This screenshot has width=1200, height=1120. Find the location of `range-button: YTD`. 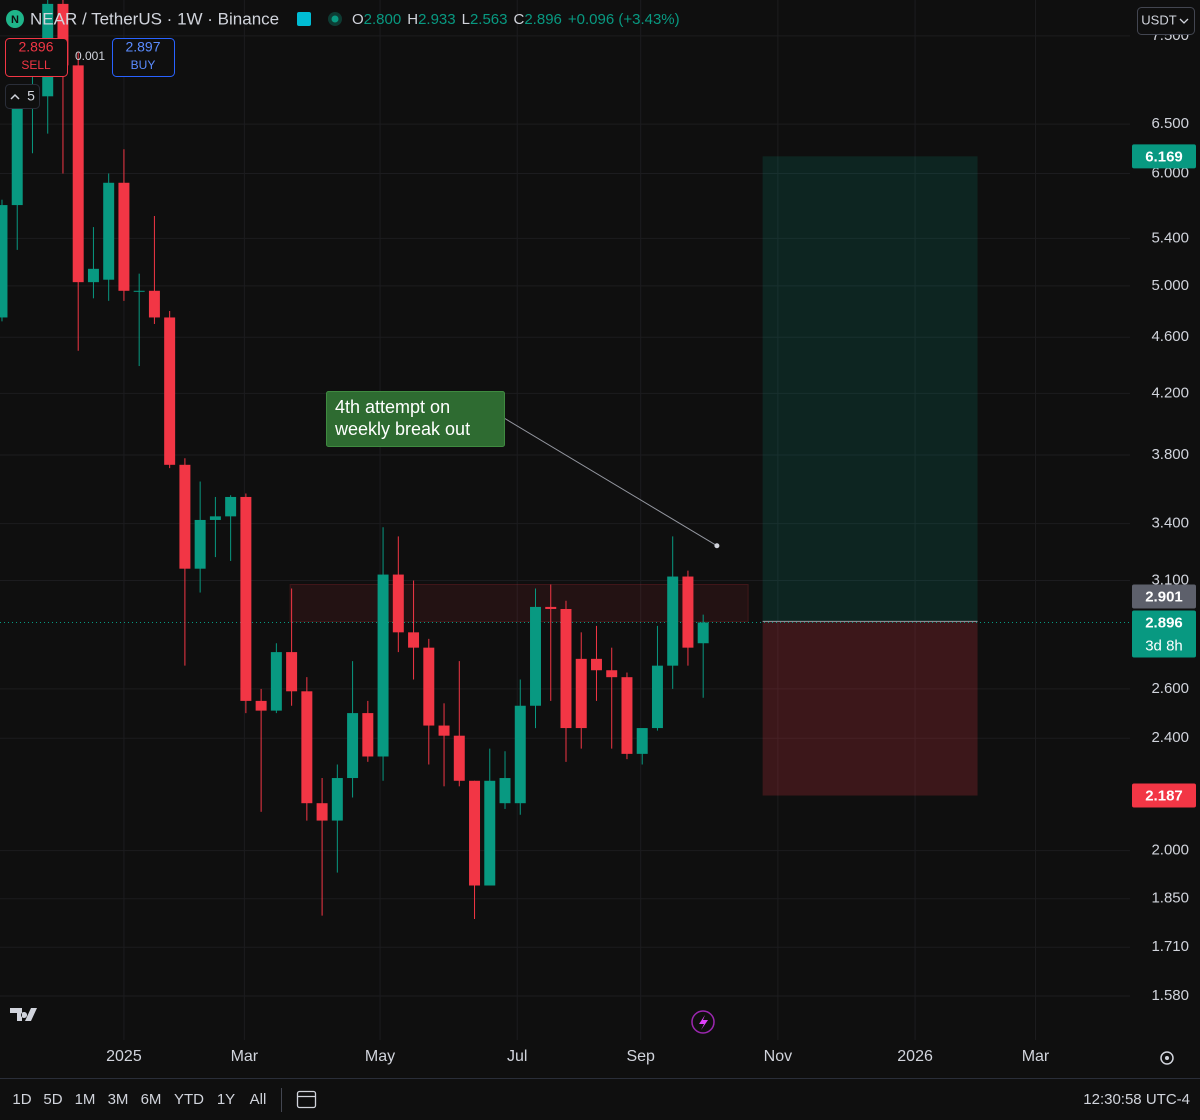

range-button: YTD is located at coordinates (189, 1099).